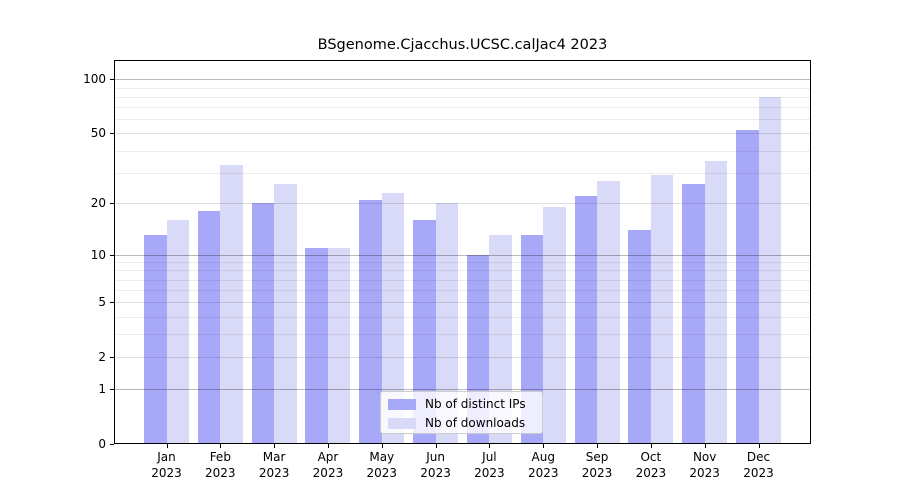 Image resolution: width=900 pixels, height=500 pixels. What do you see at coordinates (102, 389) in the screenshot?
I see `y-tick-label-1: 1` at bounding box center [102, 389].